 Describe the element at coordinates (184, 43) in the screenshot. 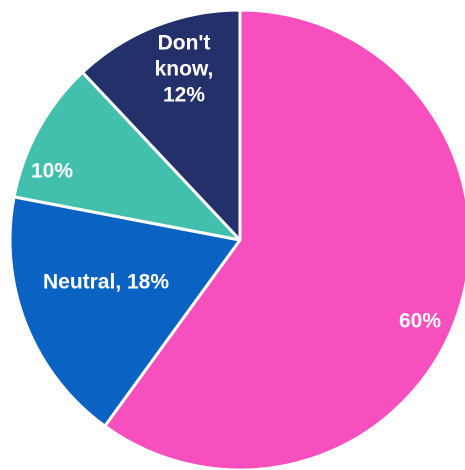

I see `pie-slice-label-line: Don't` at that location.